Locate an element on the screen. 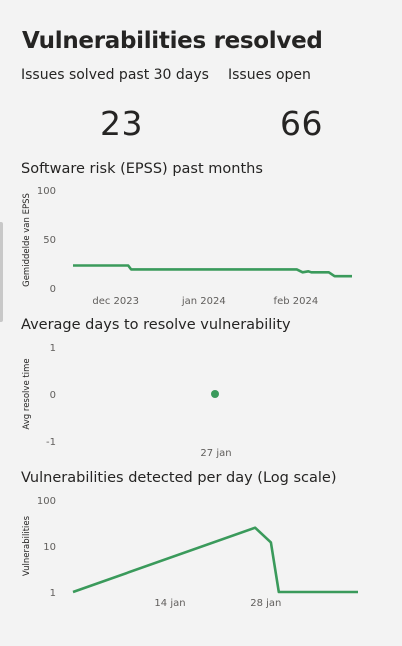 This screenshot has height=646, width=402. y-tick-label: -1 is located at coordinates (51, 442).